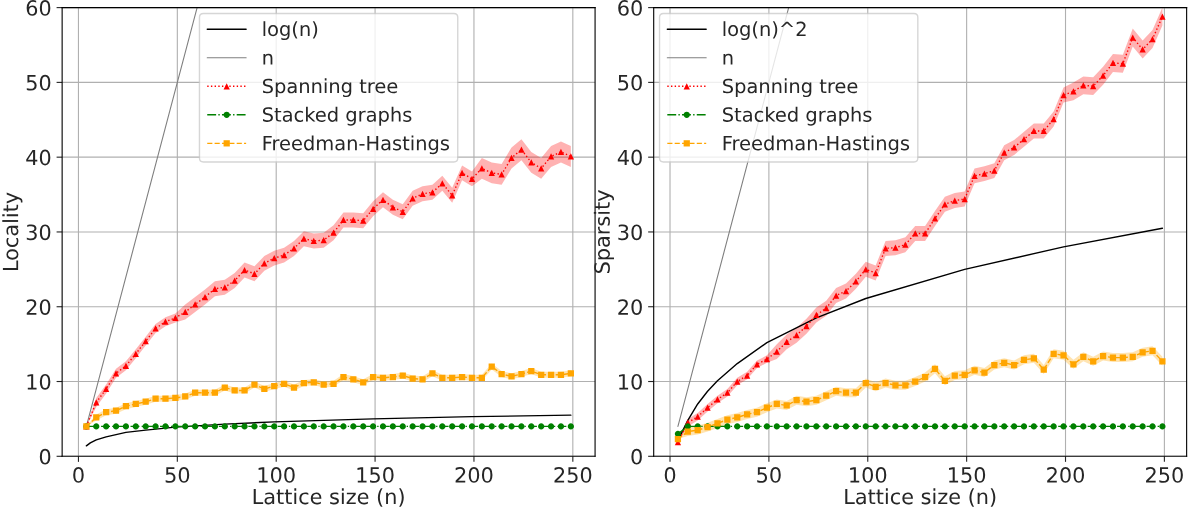 This screenshot has width=1195, height=507. What do you see at coordinates (603, 232) in the screenshot?
I see `y-axis-title: Sparsity` at bounding box center [603, 232].